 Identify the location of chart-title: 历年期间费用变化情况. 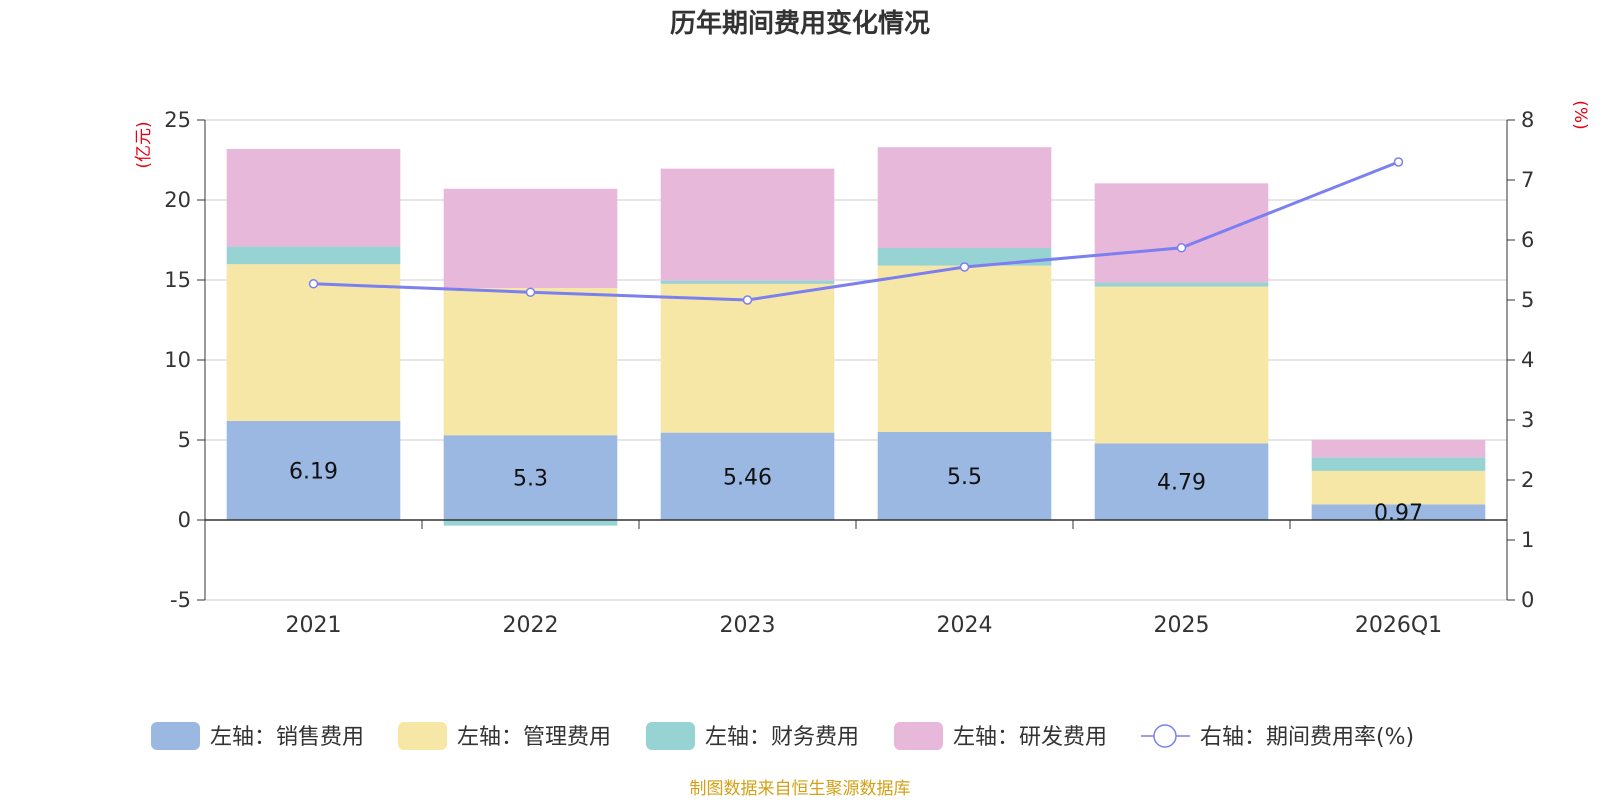
(800, 23).